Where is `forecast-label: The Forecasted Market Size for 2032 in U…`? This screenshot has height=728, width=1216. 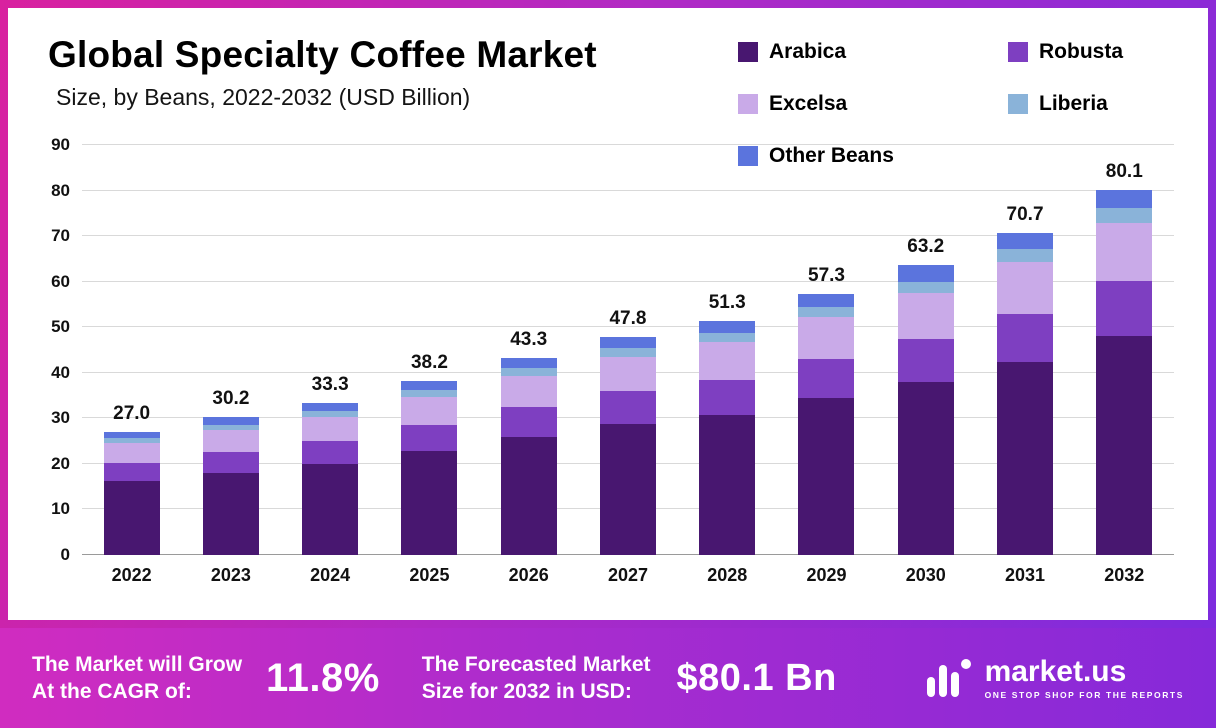 forecast-label: The Forecasted Market Size for 2032 in U… is located at coordinates (536, 678).